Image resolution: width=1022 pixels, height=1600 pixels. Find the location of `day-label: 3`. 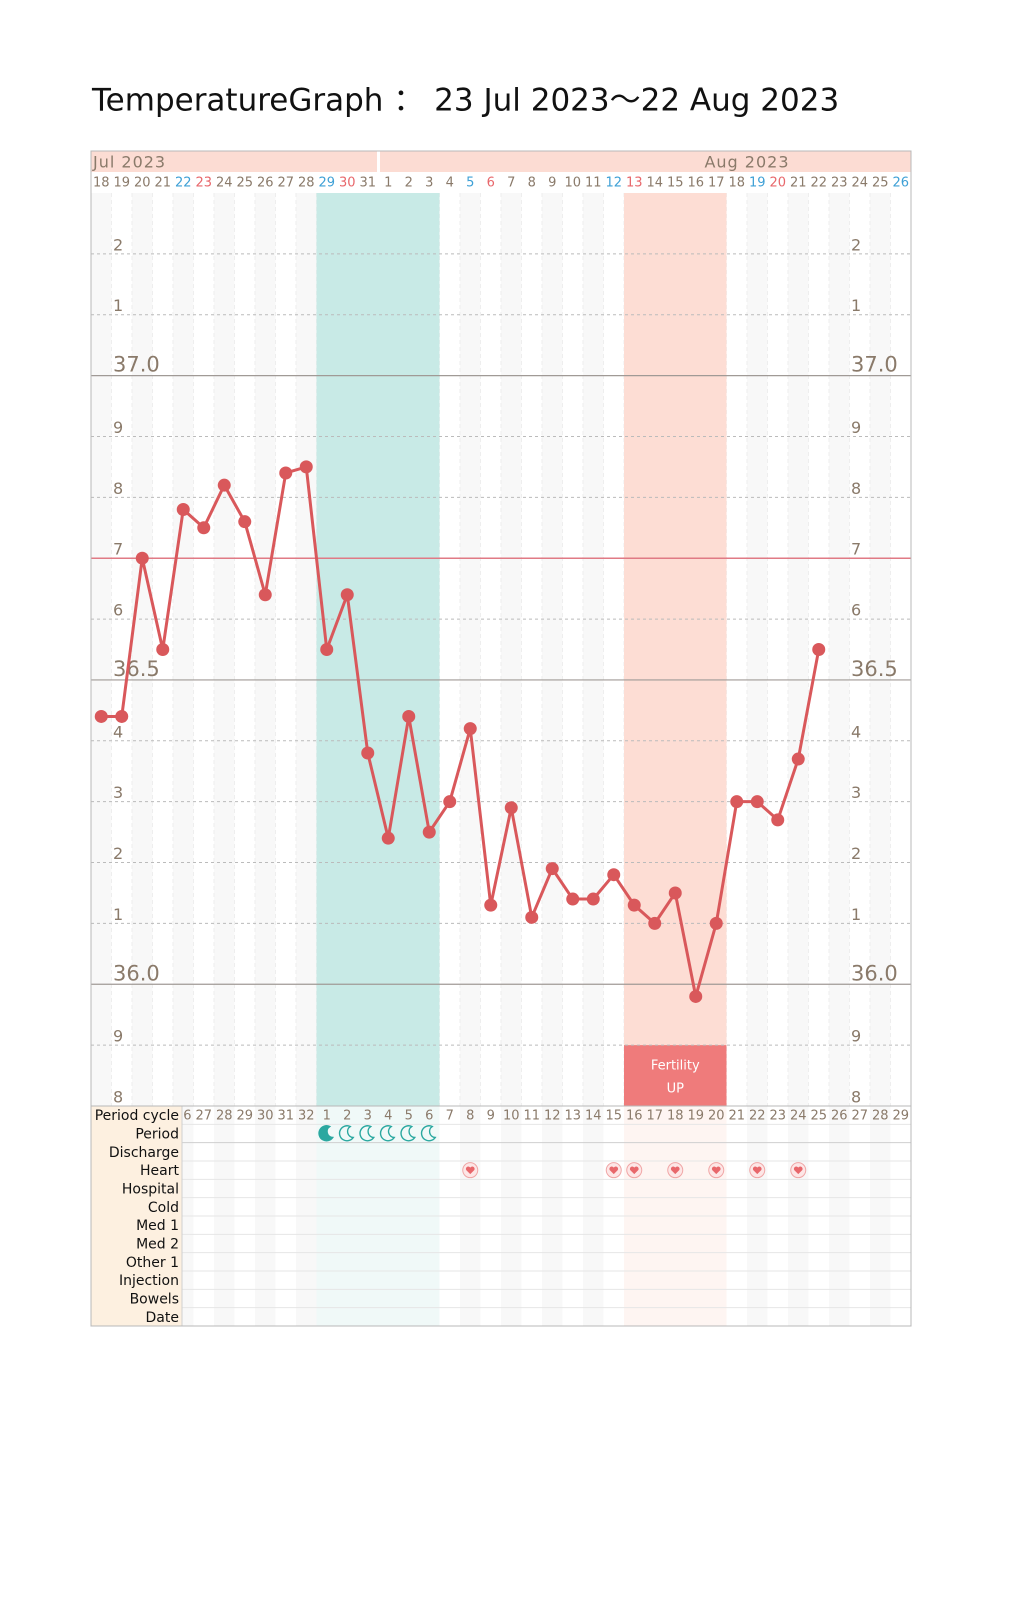

day-label: 3 is located at coordinates (429, 183).